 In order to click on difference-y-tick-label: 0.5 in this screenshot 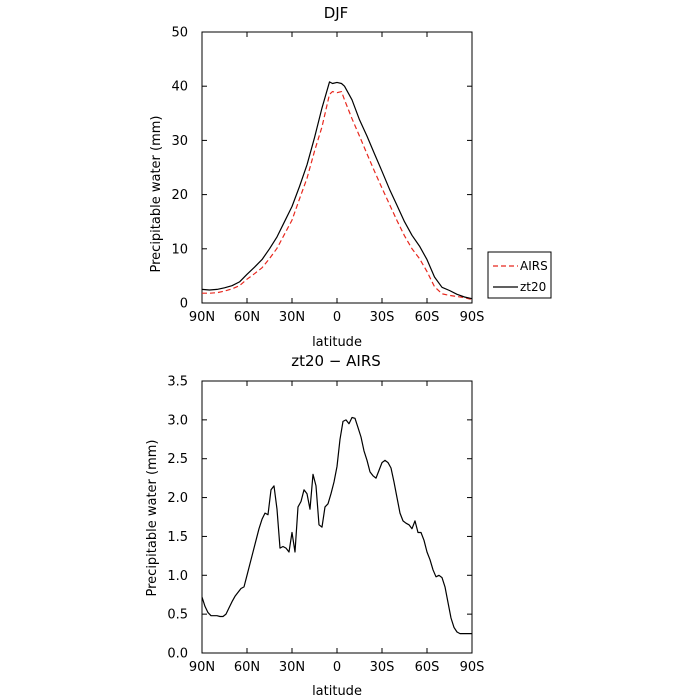, I will do `click(177, 615)`.